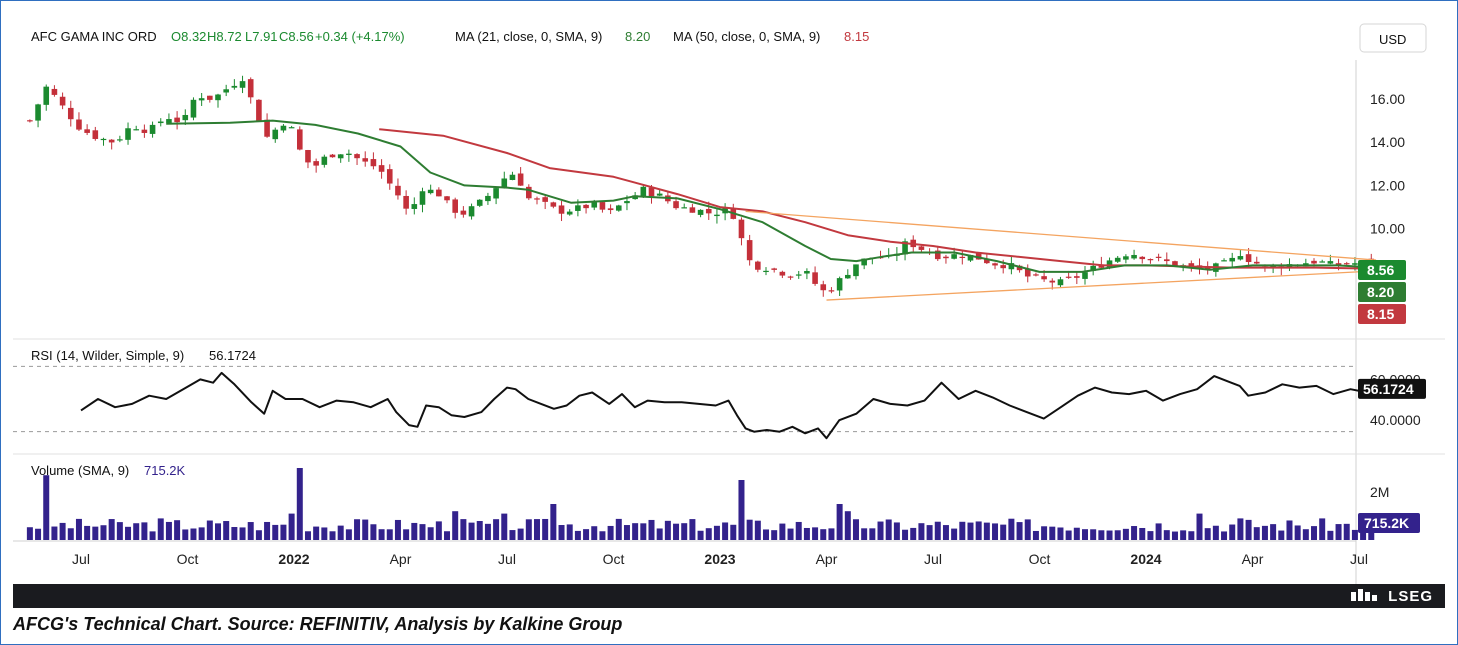 The width and height of the screenshot is (1458, 645). What do you see at coordinates (107, 355) in the screenshot?
I see `rsi-label: RSI (14, Wilder, Simple, 9)` at bounding box center [107, 355].